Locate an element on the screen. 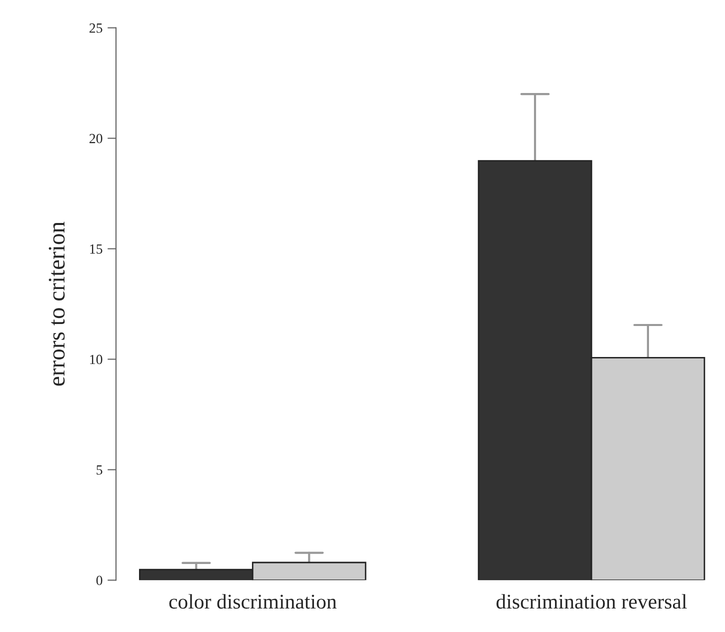 This screenshot has height=632, width=725. y-tick-label: 10 is located at coordinates (96, 359).